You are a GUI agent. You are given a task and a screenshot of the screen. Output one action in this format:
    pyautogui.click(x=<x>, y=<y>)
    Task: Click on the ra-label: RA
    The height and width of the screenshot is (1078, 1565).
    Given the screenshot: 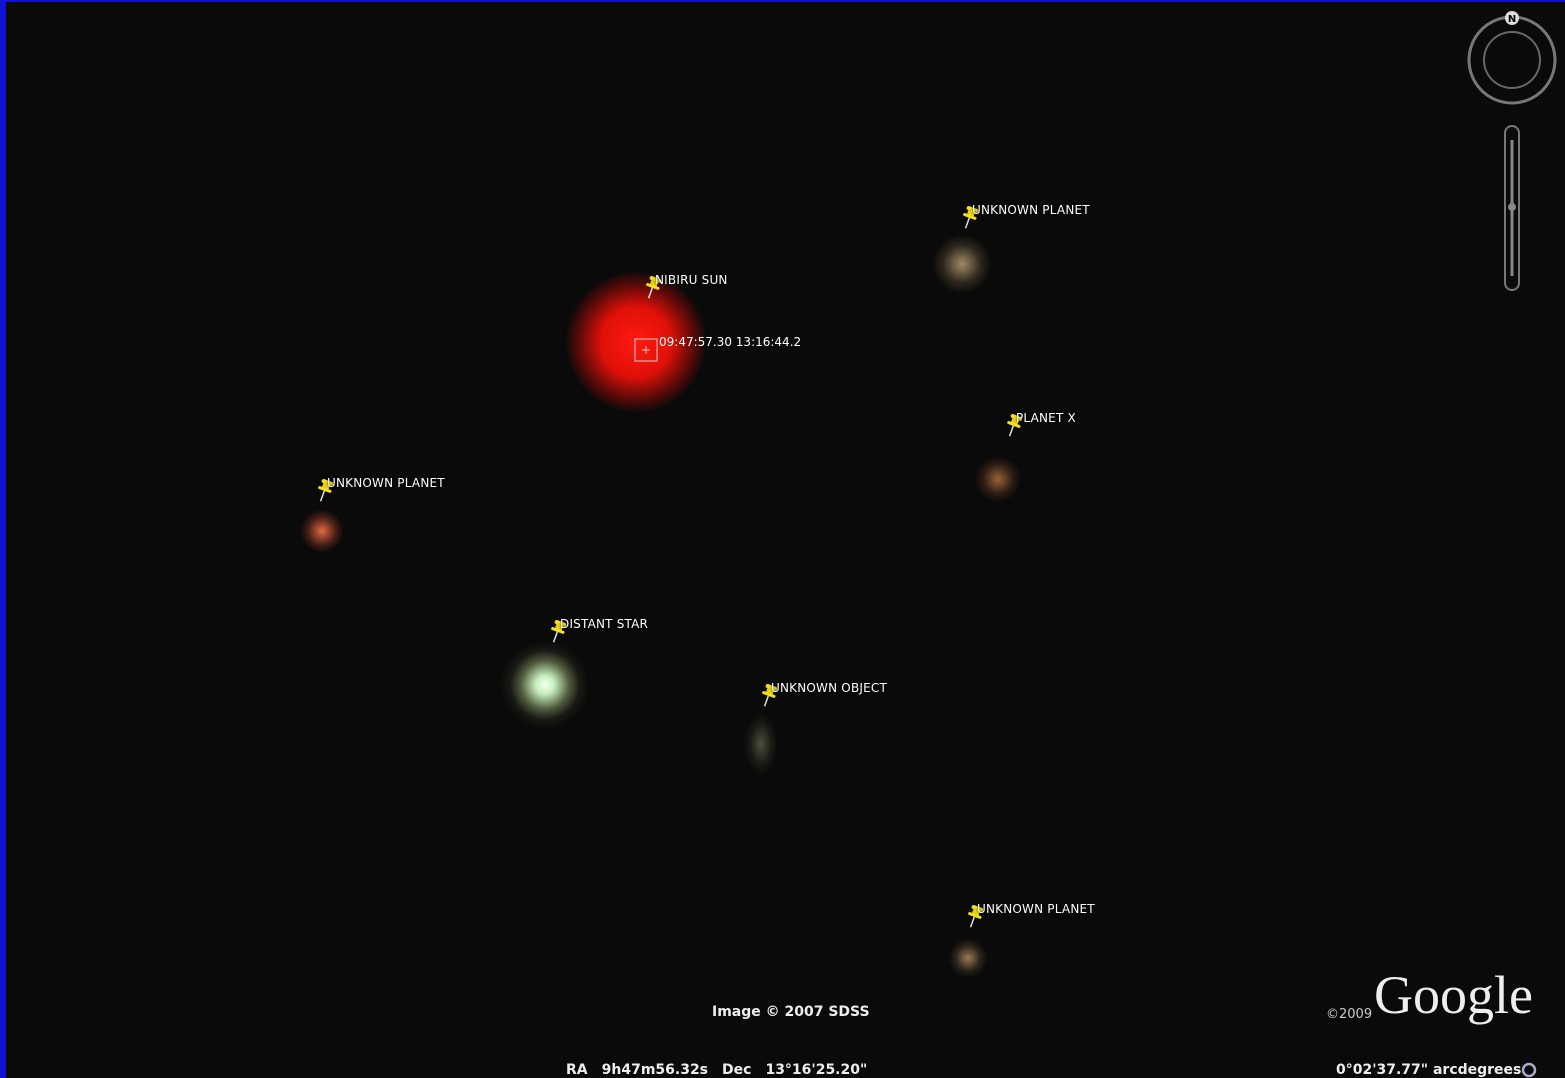 What is the action you would take?
    pyautogui.click(x=577, y=1070)
    